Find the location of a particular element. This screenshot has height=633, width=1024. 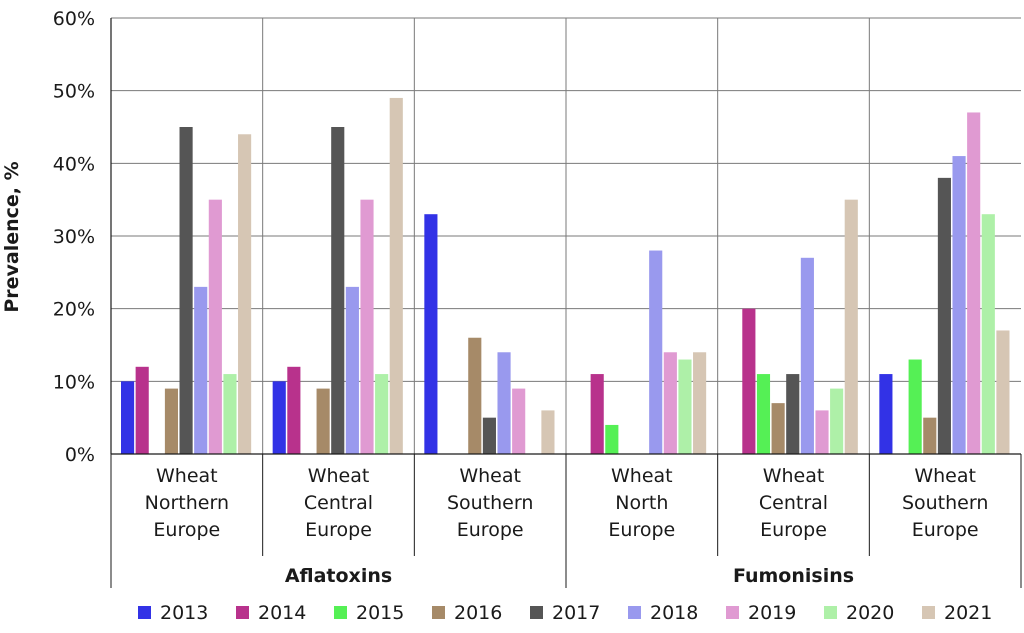

legend-label-2013: 2013 is located at coordinates (184, 613).